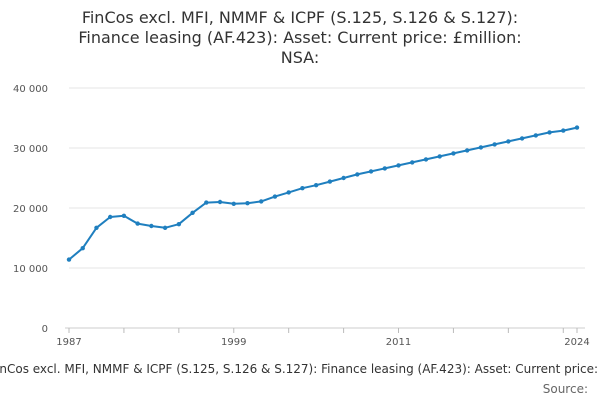  What do you see at coordinates (45, 329) in the screenshot?
I see `y-tick-label: 0` at bounding box center [45, 329].